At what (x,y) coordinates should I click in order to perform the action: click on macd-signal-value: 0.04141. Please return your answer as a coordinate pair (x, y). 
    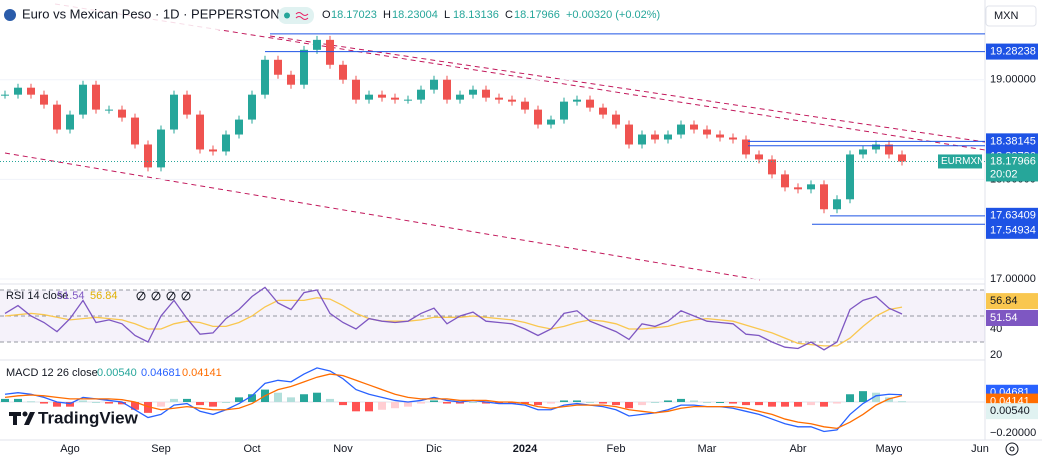
    Looking at the image, I should click on (202, 373).